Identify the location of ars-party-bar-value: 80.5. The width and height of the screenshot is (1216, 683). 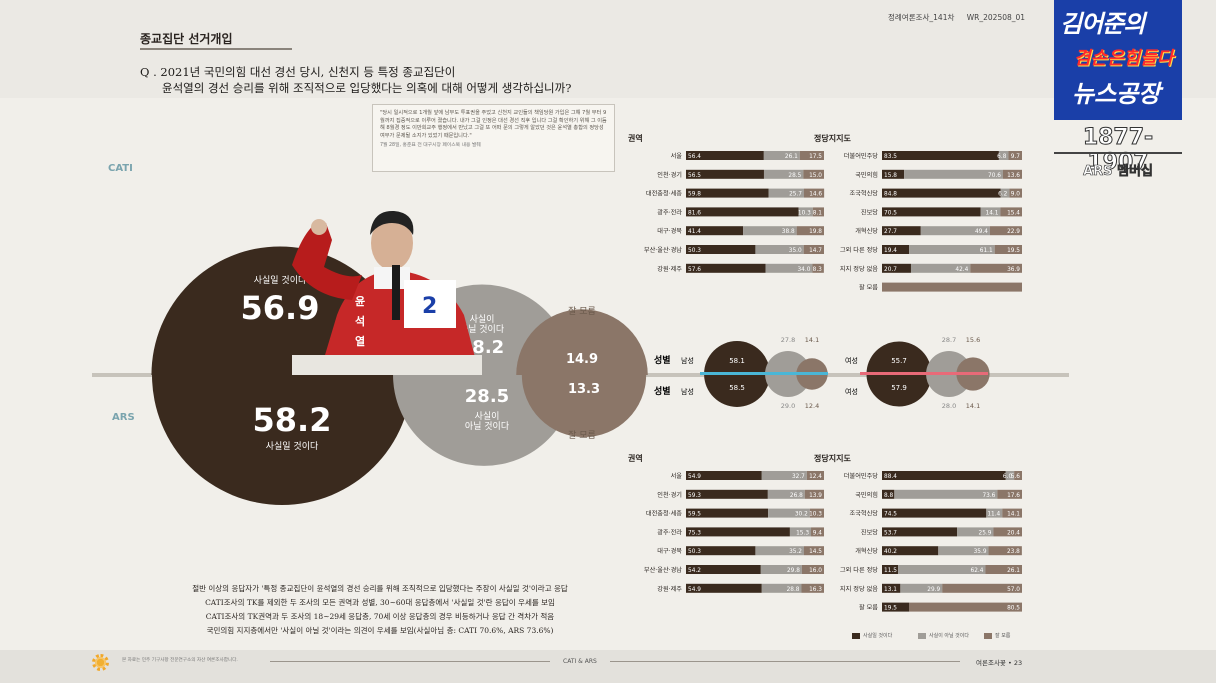
(1013, 609).